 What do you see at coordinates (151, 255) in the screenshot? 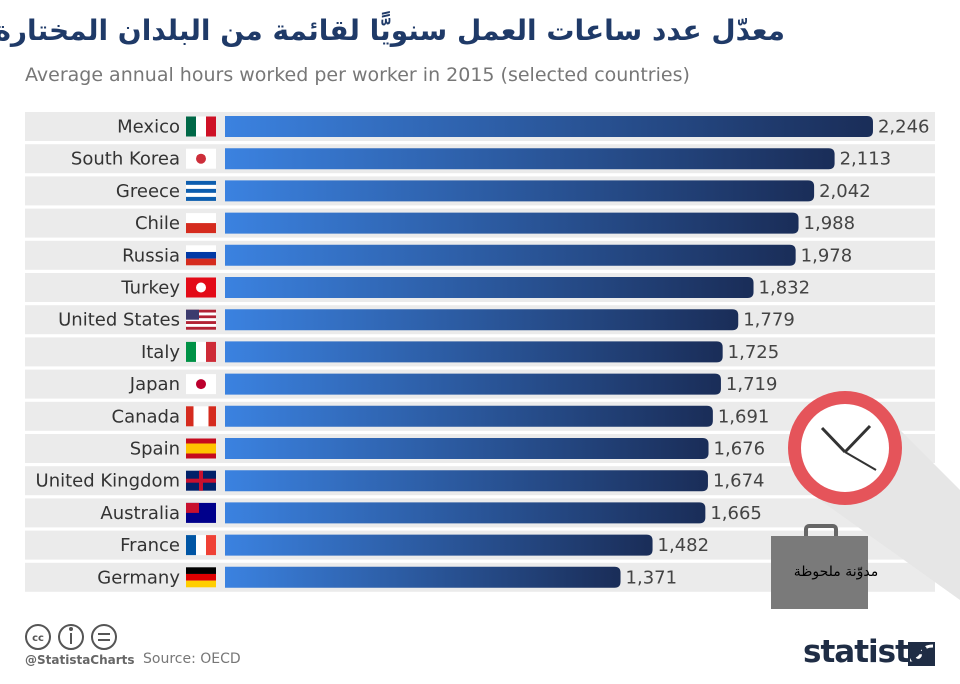
I see `category-label: Russia` at bounding box center [151, 255].